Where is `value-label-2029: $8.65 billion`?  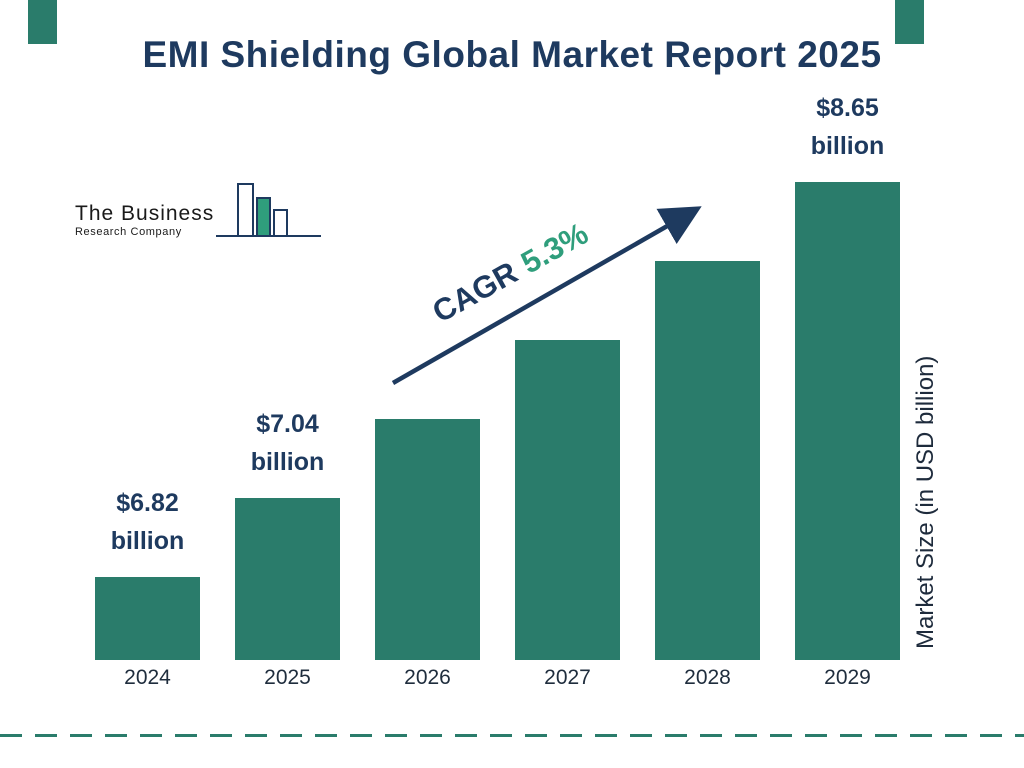 value-label-2029: $8.65 billion is located at coordinates (847, 127).